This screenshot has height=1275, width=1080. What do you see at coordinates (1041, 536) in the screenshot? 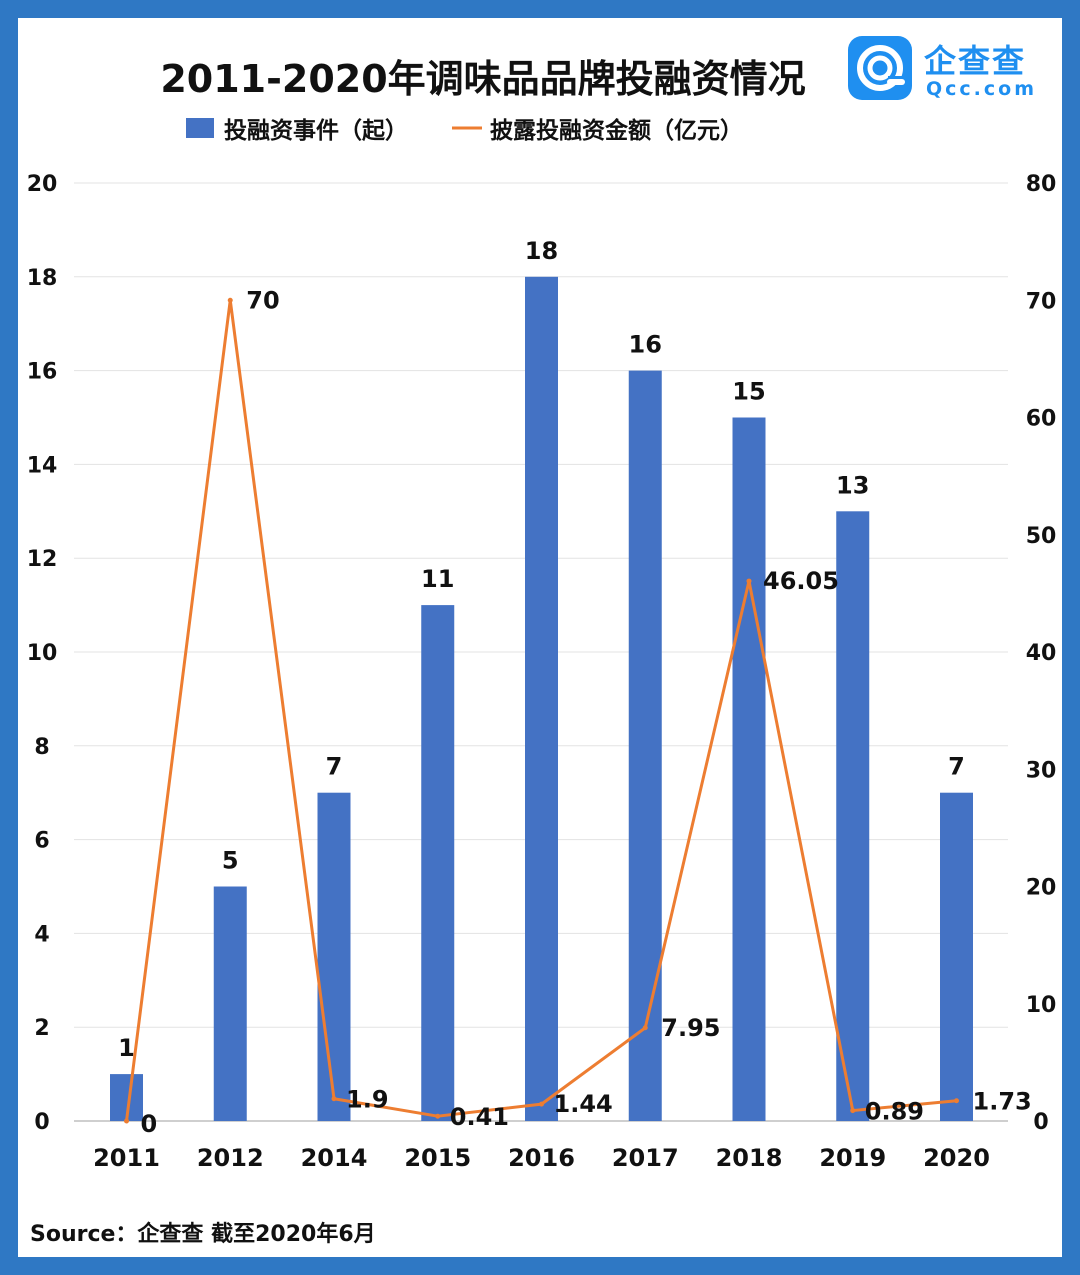
I see `right-axis-tick-label: 50` at bounding box center [1041, 536].